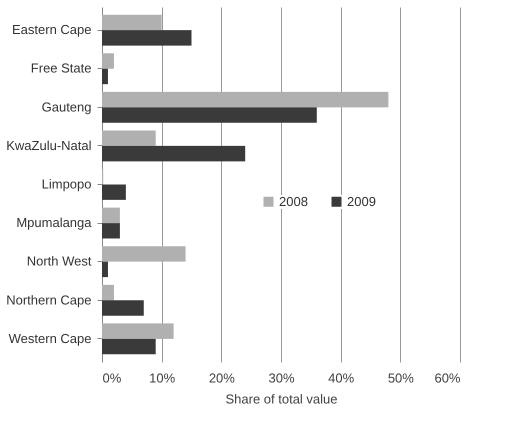 The width and height of the screenshot is (522, 433). Describe the element at coordinates (112, 378) in the screenshot. I see `x-tick-label: 0%` at that location.